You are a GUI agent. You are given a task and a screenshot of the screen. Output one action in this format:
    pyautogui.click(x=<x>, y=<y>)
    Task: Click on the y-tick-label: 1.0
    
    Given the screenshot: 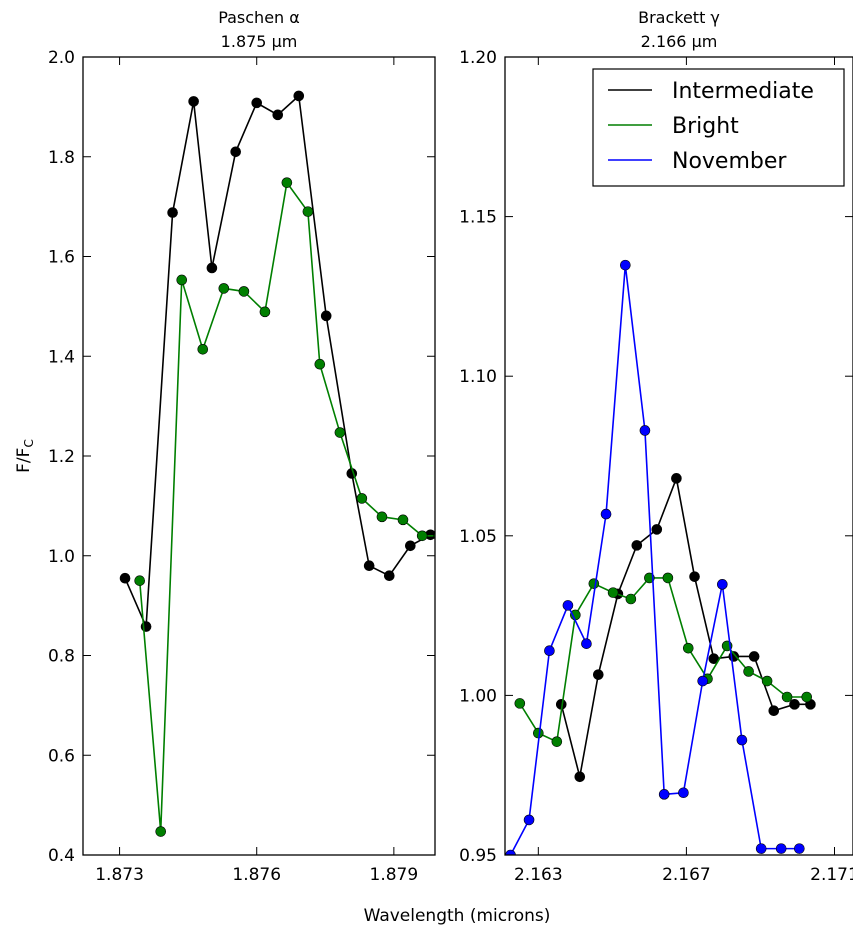 What is the action you would take?
    pyautogui.click(x=61, y=557)
    